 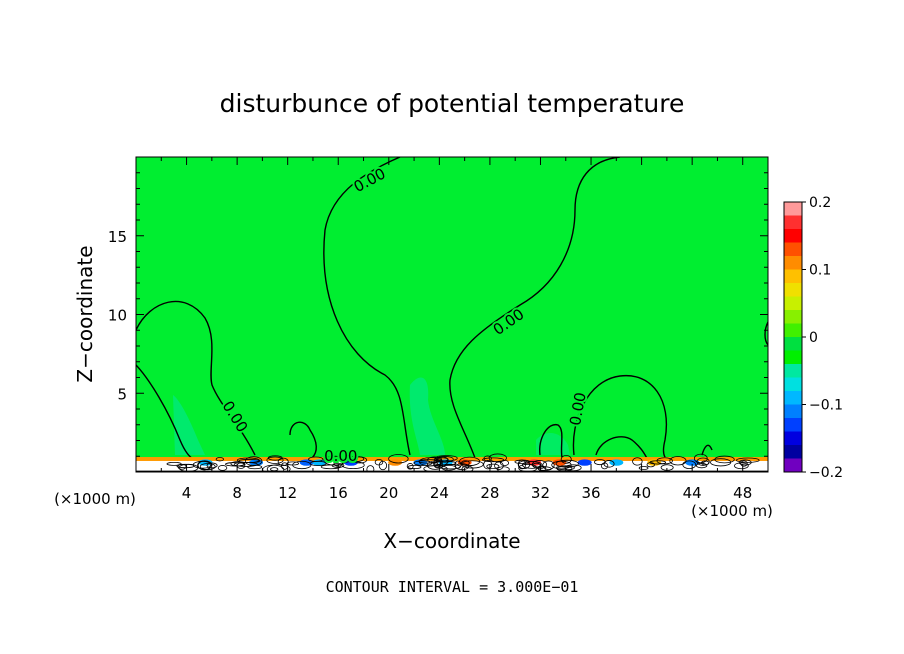 What do you see at coordinates (540, 493) in the screenshot?
I see `x-tick-label: 32` at bounding box center [540, 493].